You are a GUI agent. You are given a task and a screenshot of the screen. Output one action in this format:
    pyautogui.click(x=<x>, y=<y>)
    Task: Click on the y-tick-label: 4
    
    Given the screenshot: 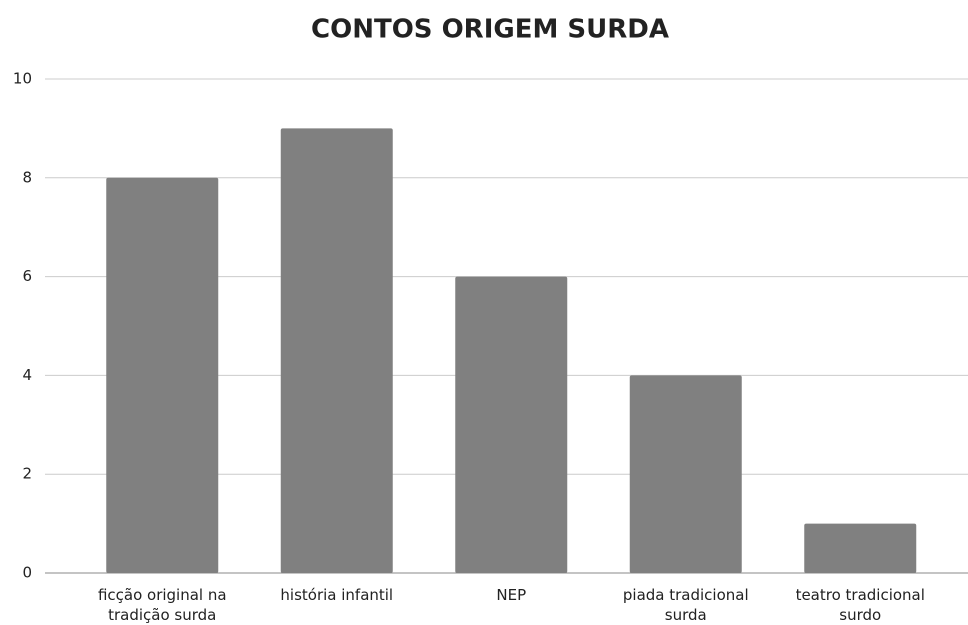 What is the action you would take?
    pyautogui.click(x=27, y=375)
    